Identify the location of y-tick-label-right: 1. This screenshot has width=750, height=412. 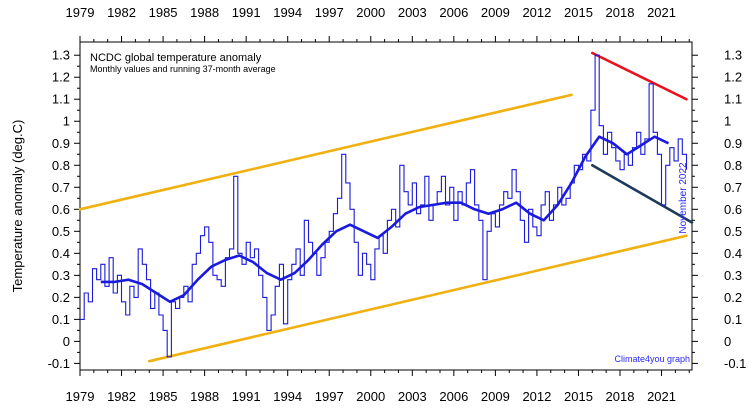
(727, 121).